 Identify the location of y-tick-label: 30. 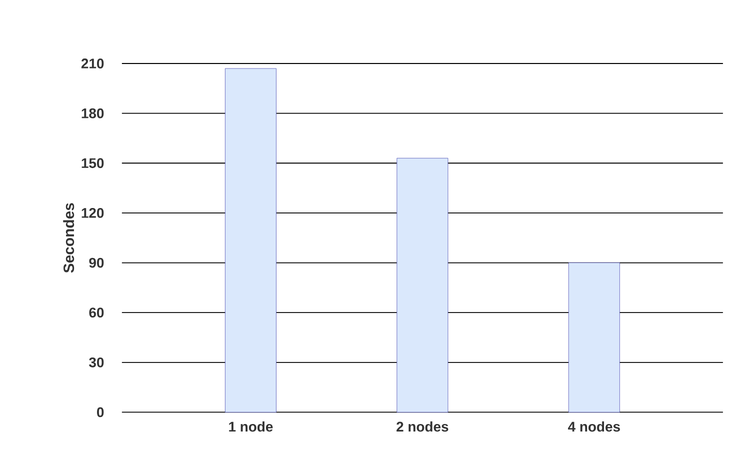
(96, 362).